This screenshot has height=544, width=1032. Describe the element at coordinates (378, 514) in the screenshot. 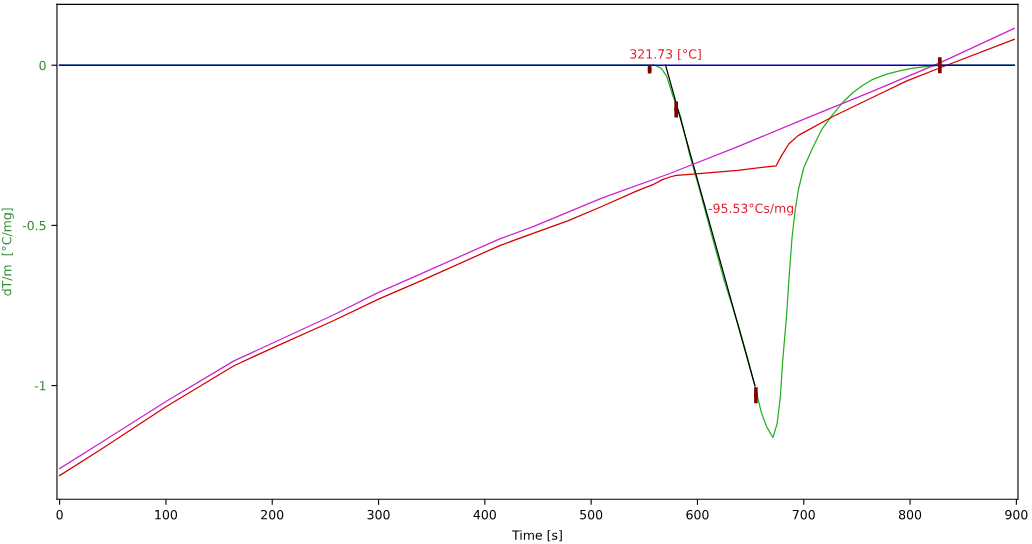

I see `x-tick-label: 300` at that location.